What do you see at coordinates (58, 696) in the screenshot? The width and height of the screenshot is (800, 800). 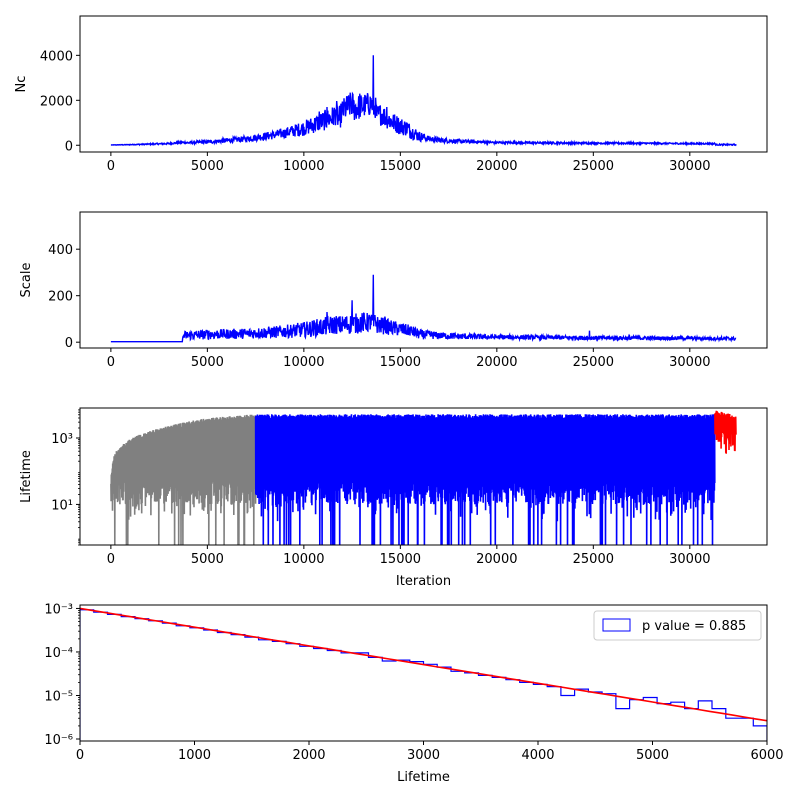 I see `y-tick-label: 10⁻⁵` at bounding box center [58, 696].